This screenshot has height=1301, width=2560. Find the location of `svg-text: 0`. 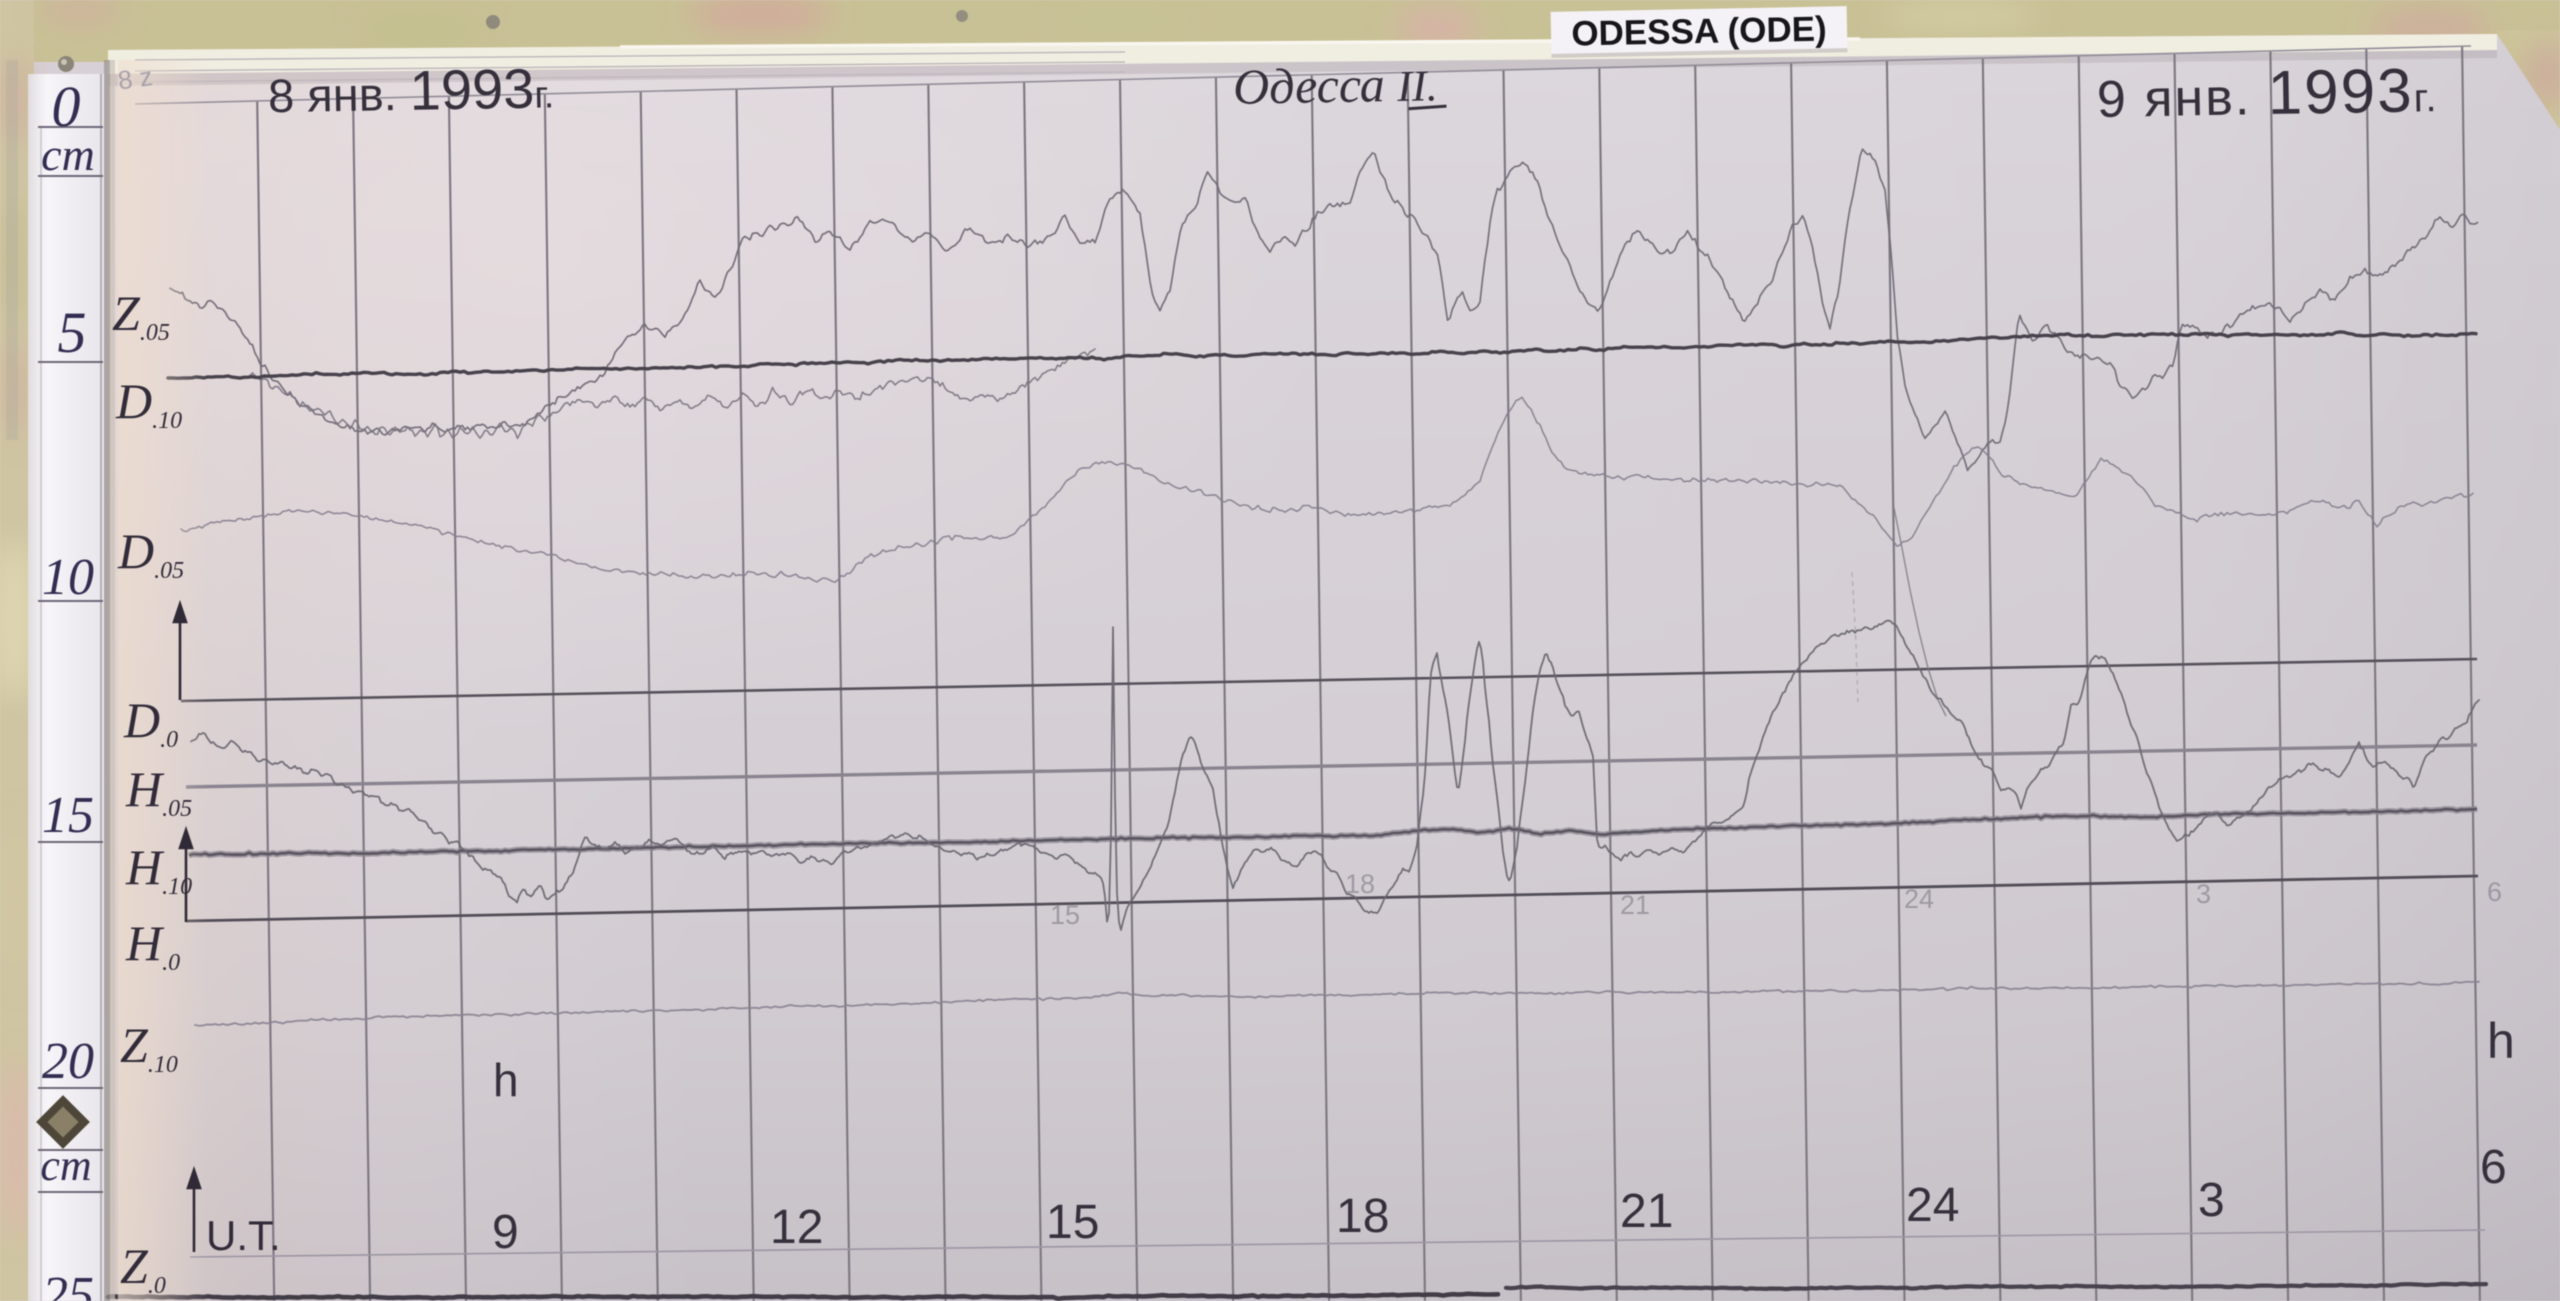

svg-text: 0 is located at coordinates (66, 106).